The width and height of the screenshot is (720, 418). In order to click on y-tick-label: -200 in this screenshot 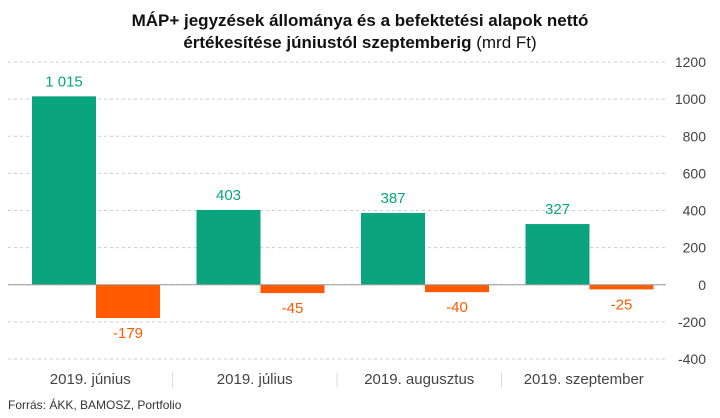, I will do `click(692, 322)`.